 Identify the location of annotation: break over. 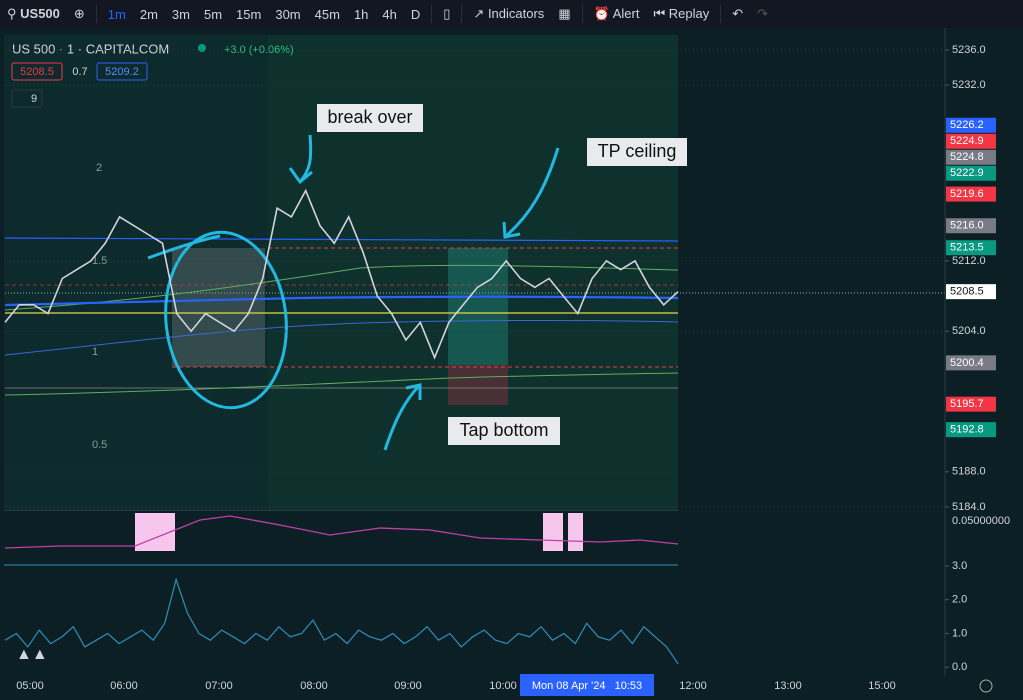
(369, 117).